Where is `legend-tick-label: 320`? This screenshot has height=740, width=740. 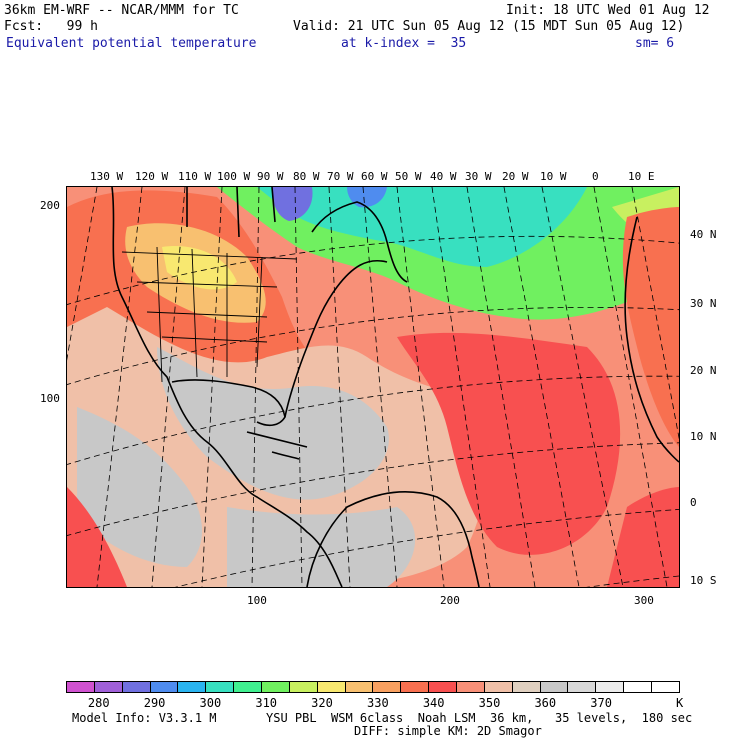
legend-tick-label: 320 is located at coordinates (322, 703).